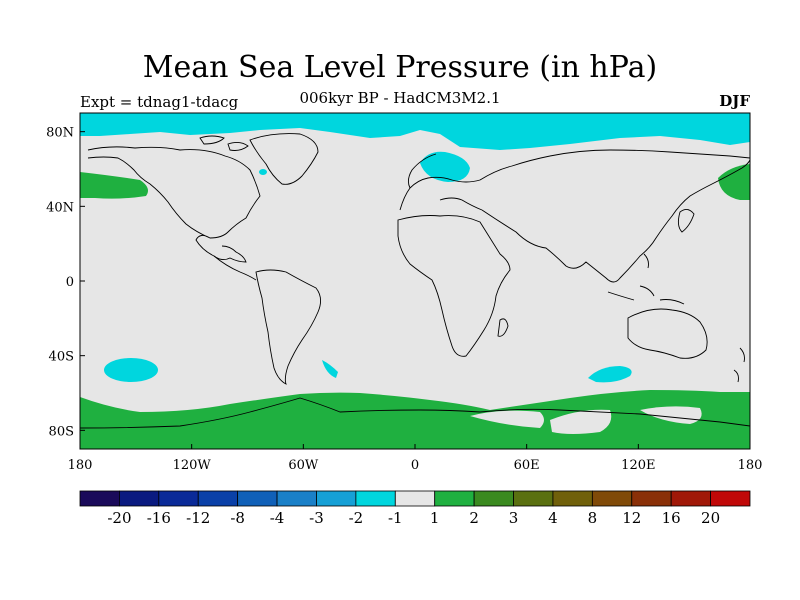  What do you see at coordinates (734, 101) in the screenshot?
I see `season-label: DJF` at bounding box center [734, 101].